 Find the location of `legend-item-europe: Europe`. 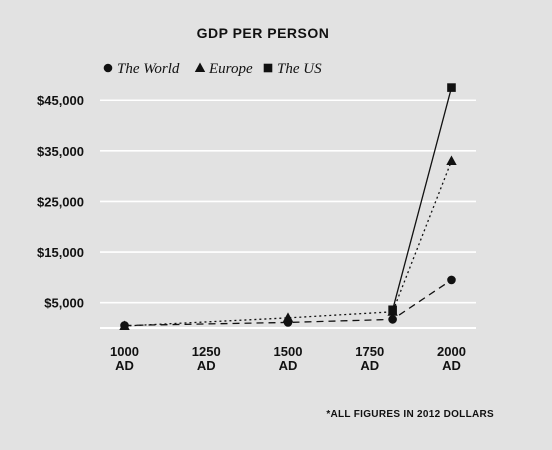

legend-item-europe: Europe is located at coordinates (223, 69).